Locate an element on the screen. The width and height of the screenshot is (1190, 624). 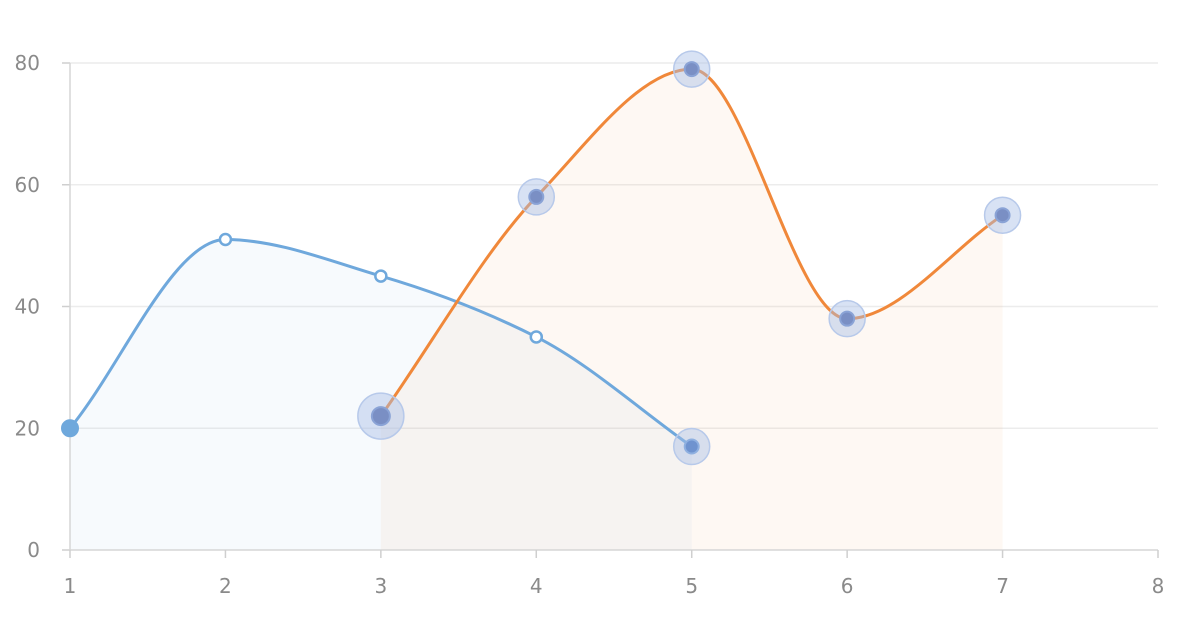
y-tick-label: 20 is located at coordinates (27, 428).